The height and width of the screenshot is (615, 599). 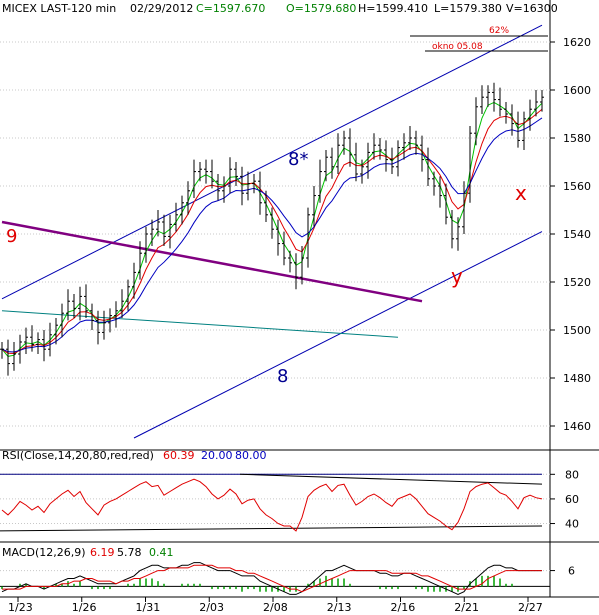 What do you see at coordinates (217, 455) in the screenshot?
I see `rsi-header-low: 20.00` at bounding box center [217, 455].